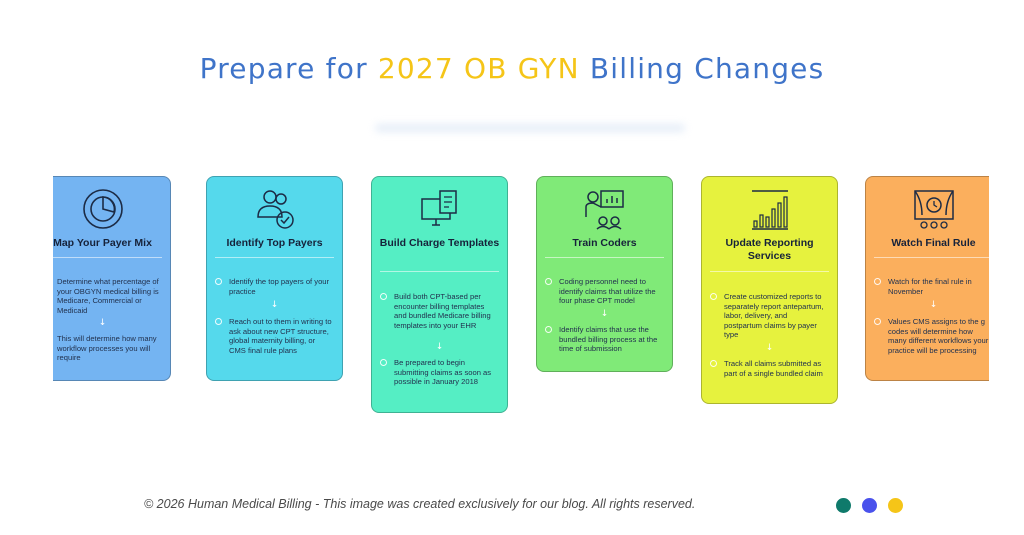  I want to click on page-title: Prepare for 2027 OB GYN Billing Changes, so click(512, 68).